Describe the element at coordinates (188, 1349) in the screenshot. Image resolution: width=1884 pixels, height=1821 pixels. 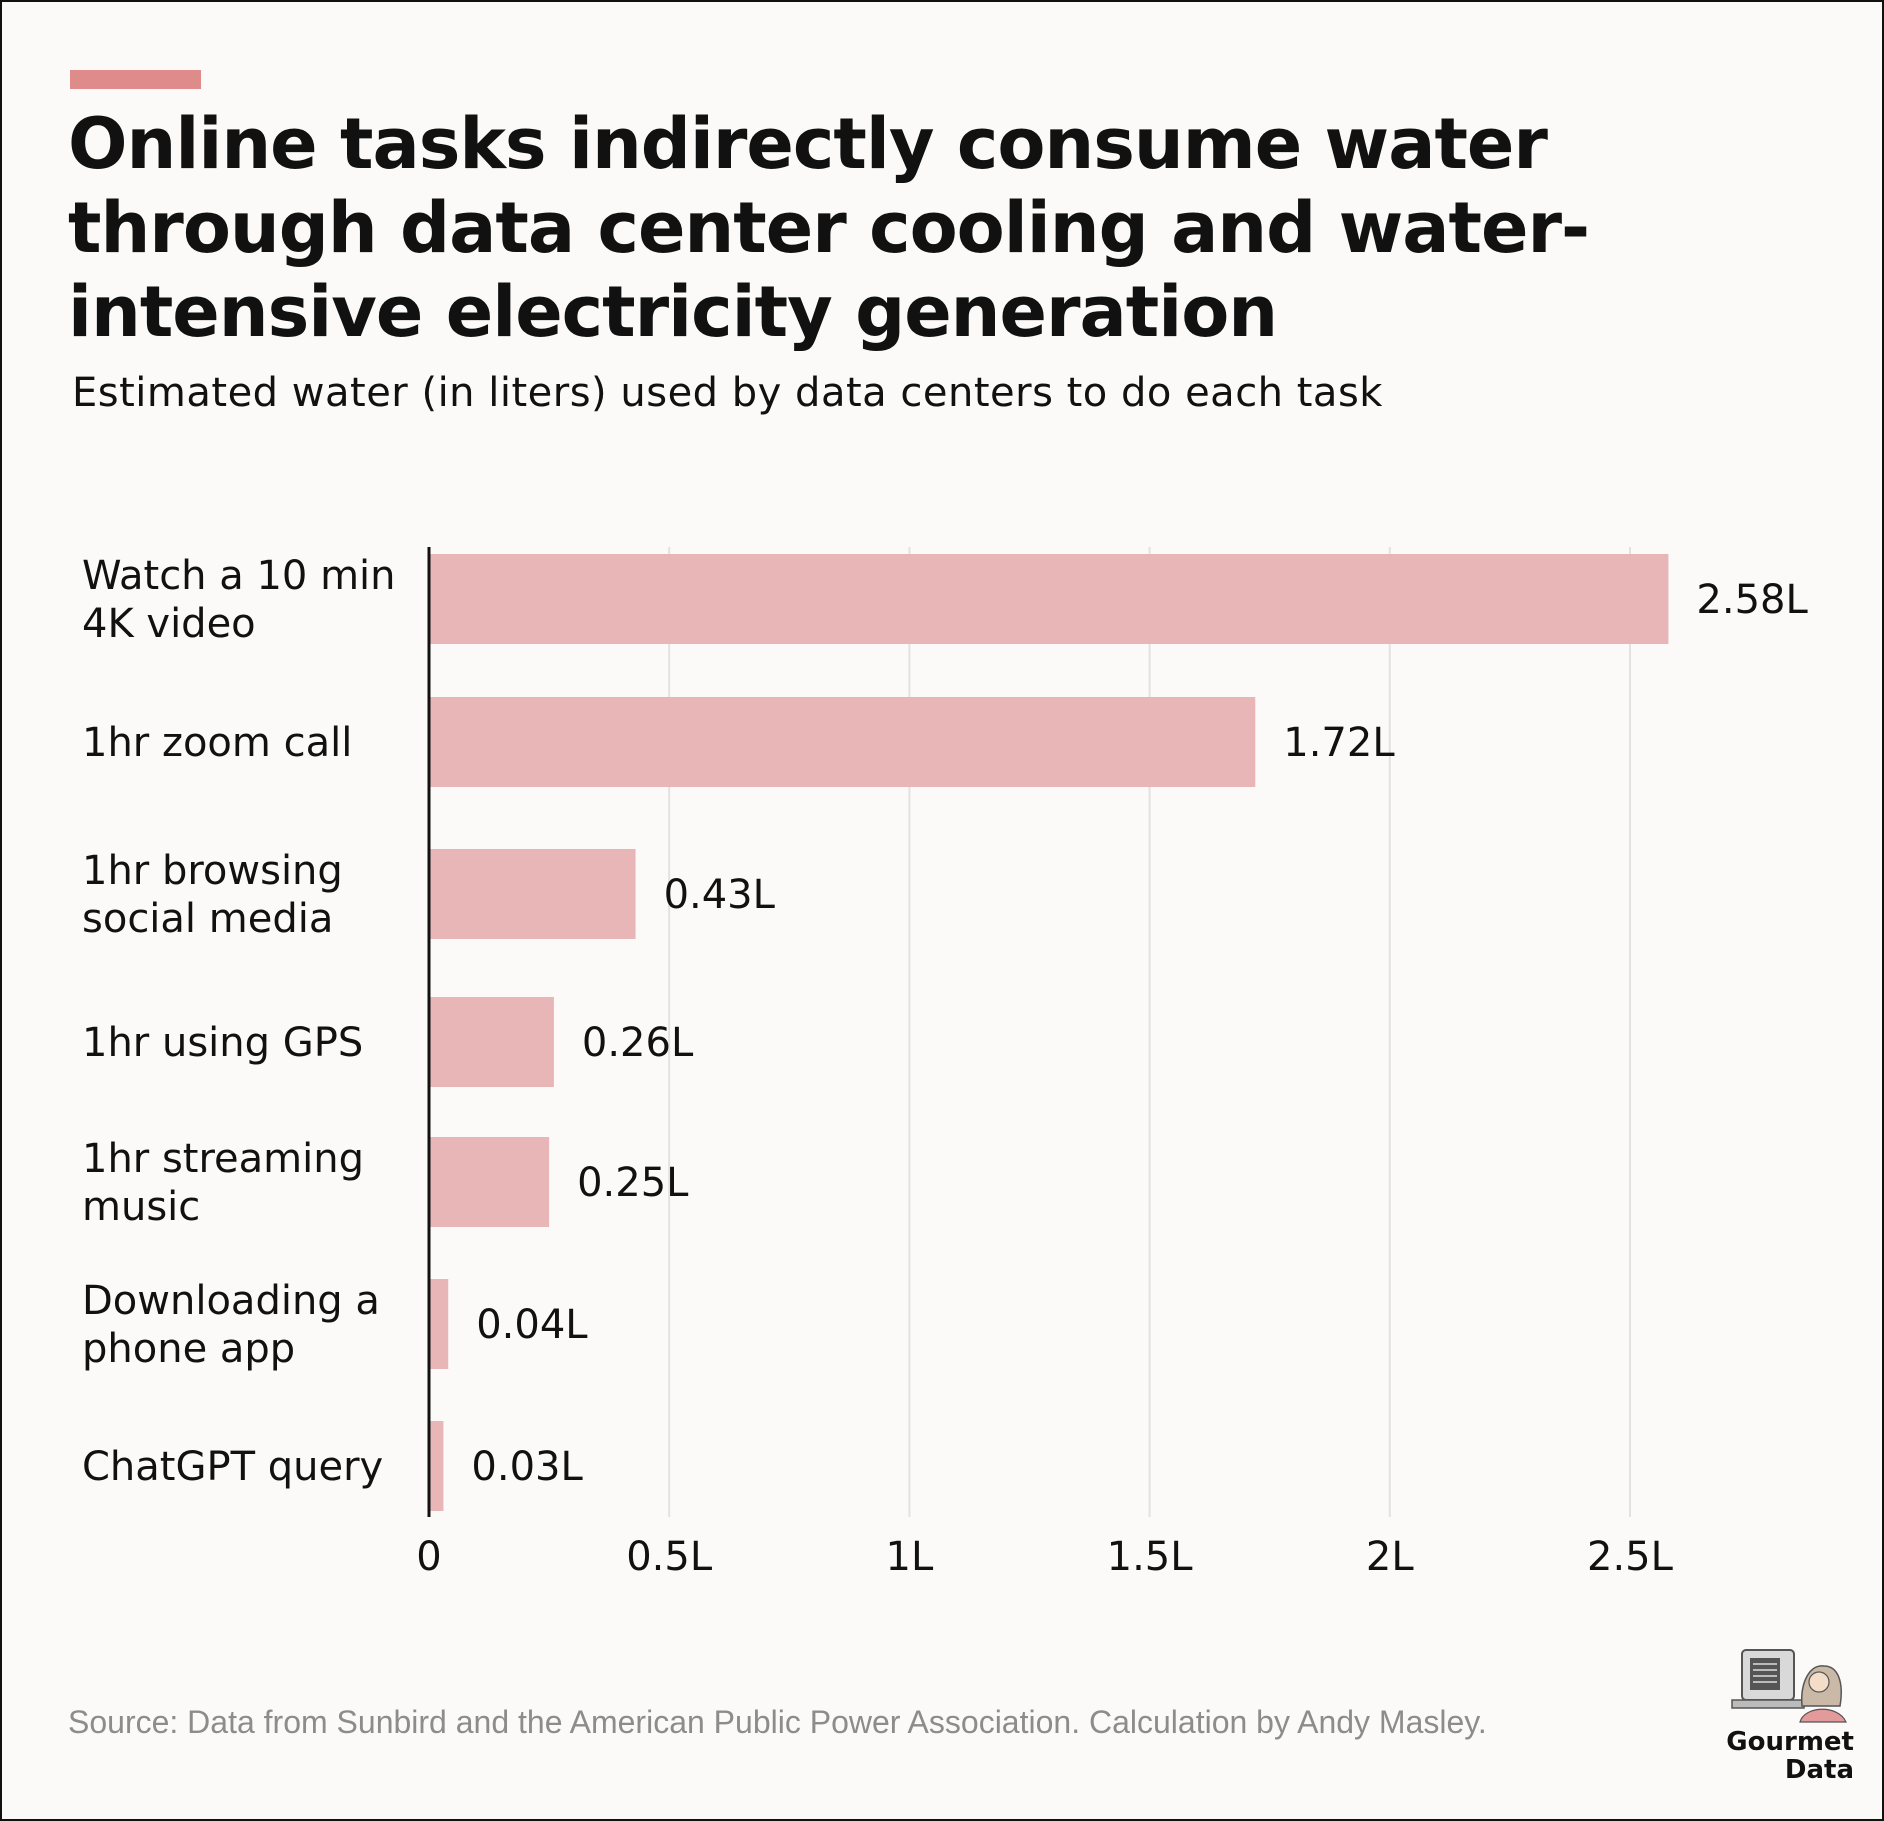
I see `category-label: phone app` at that location.